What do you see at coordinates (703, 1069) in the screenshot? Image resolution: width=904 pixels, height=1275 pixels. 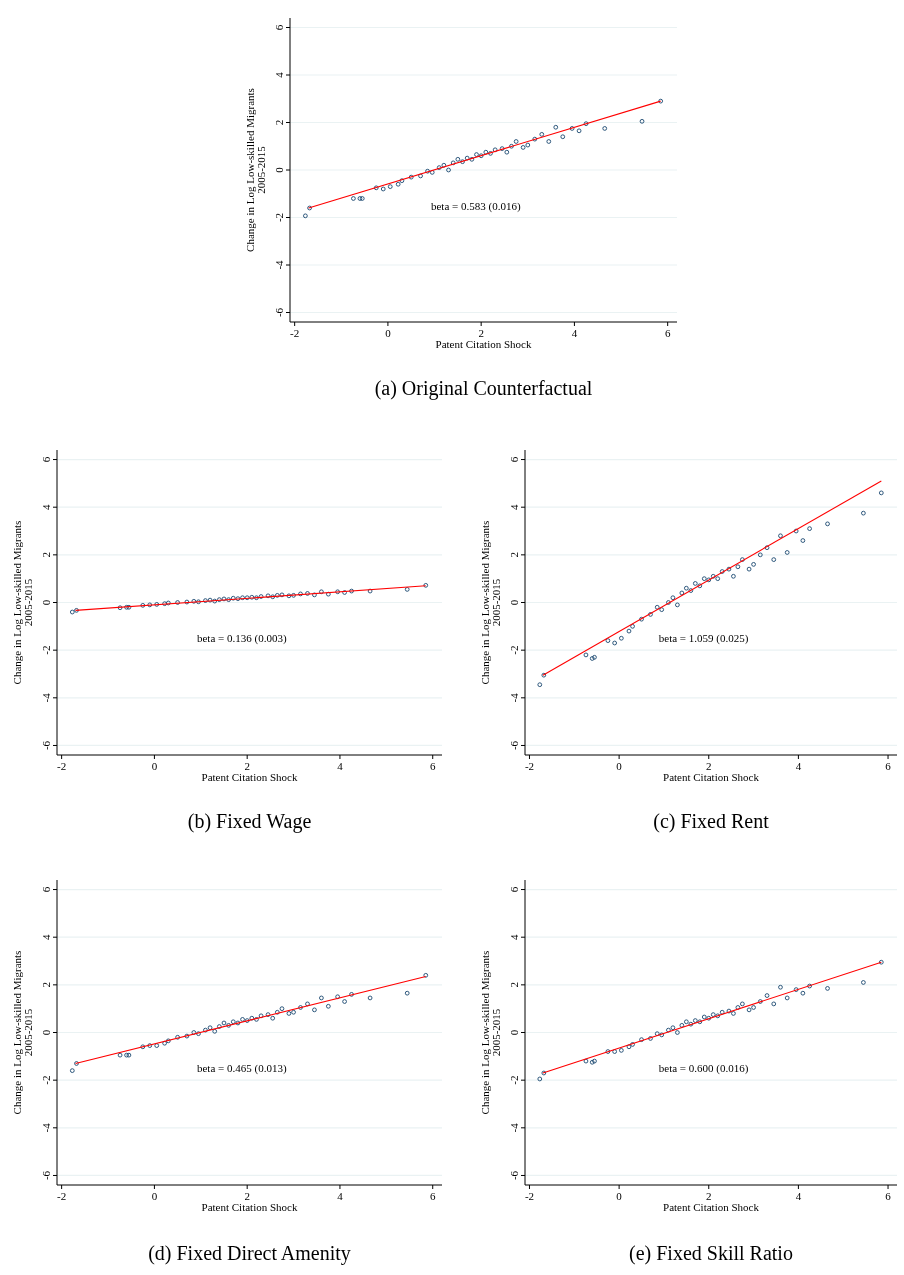 I see `annotation: beta = 0.600 (0.016)` at bounding box center [703, 1069].